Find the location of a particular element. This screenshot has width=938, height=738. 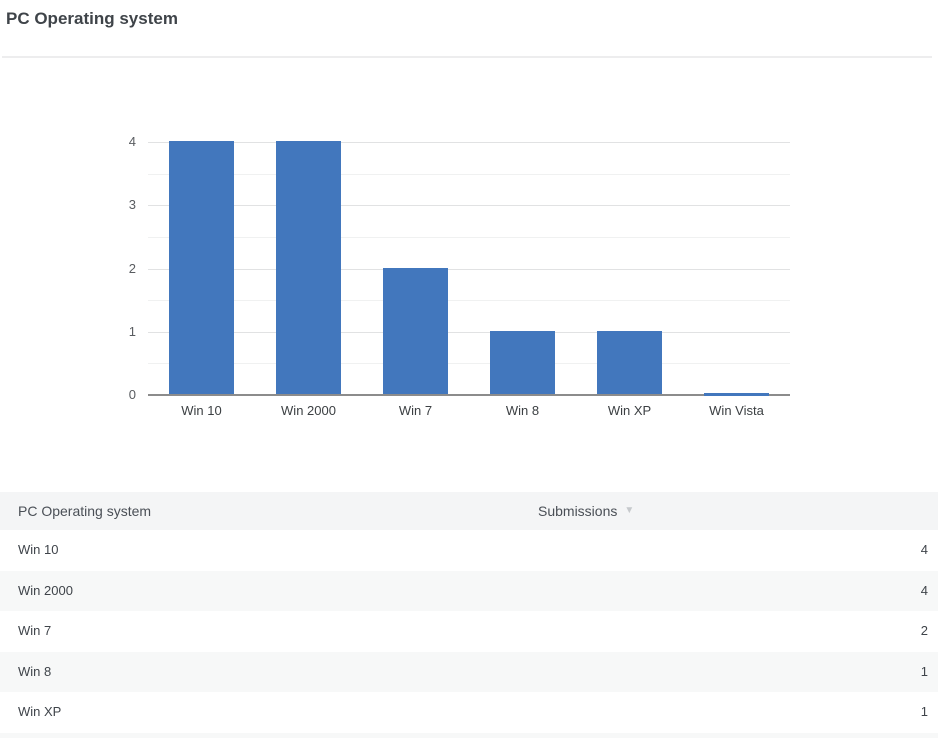

table-row: Win XP 1 is located at coordinates (469, 712).